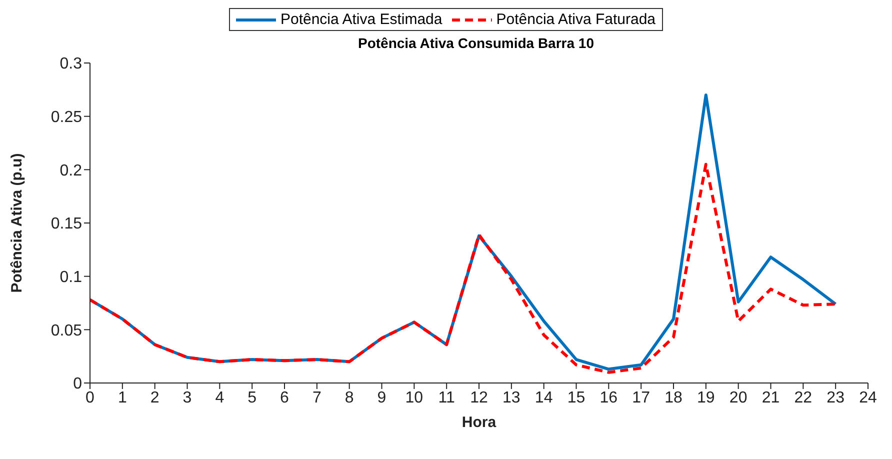 The image size is (892, 459). I want to click on x-tick-label: 7, so click(317, 397).